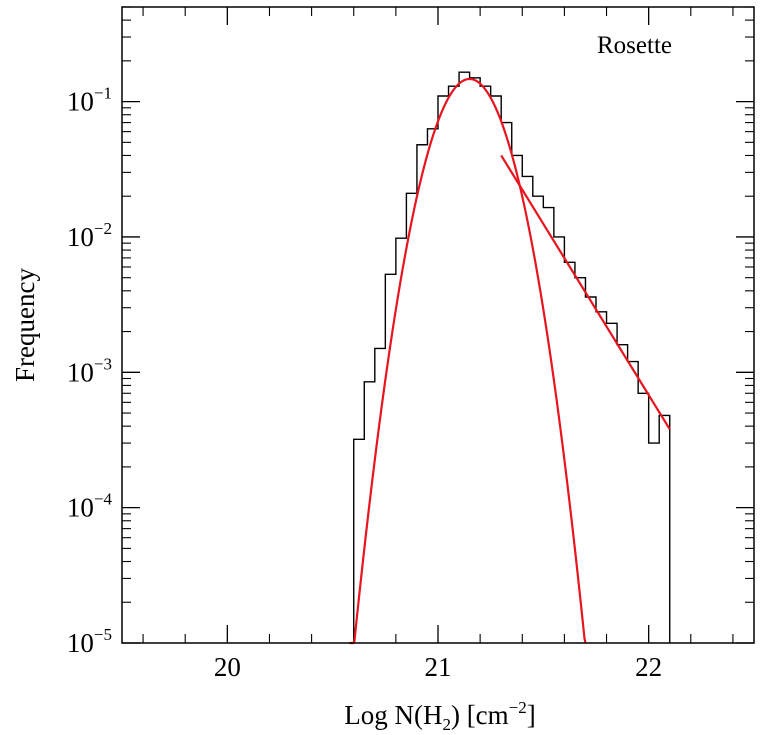  I want to click on y-tick-label: 10⁻³, so click(89, 370).